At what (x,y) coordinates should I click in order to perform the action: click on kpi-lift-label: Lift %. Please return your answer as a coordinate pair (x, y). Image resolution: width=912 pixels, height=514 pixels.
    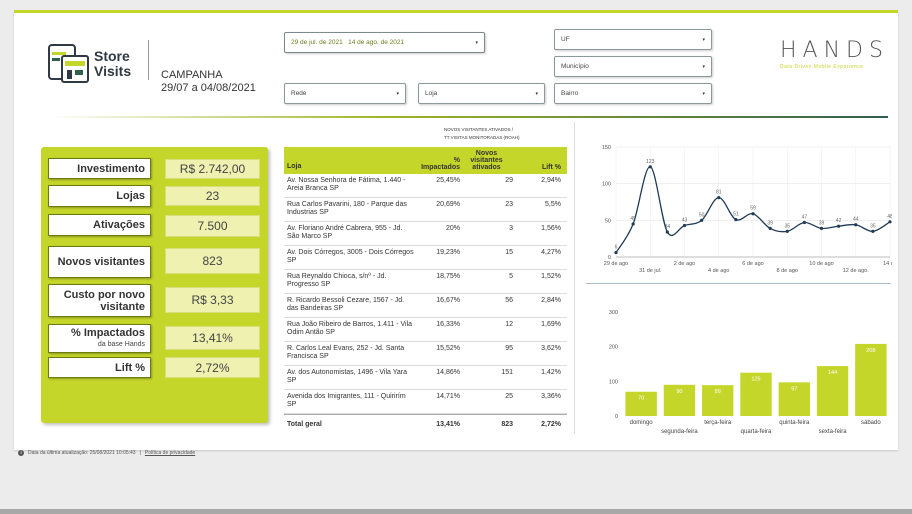
    Looking at the image, I should click on (99, 367).